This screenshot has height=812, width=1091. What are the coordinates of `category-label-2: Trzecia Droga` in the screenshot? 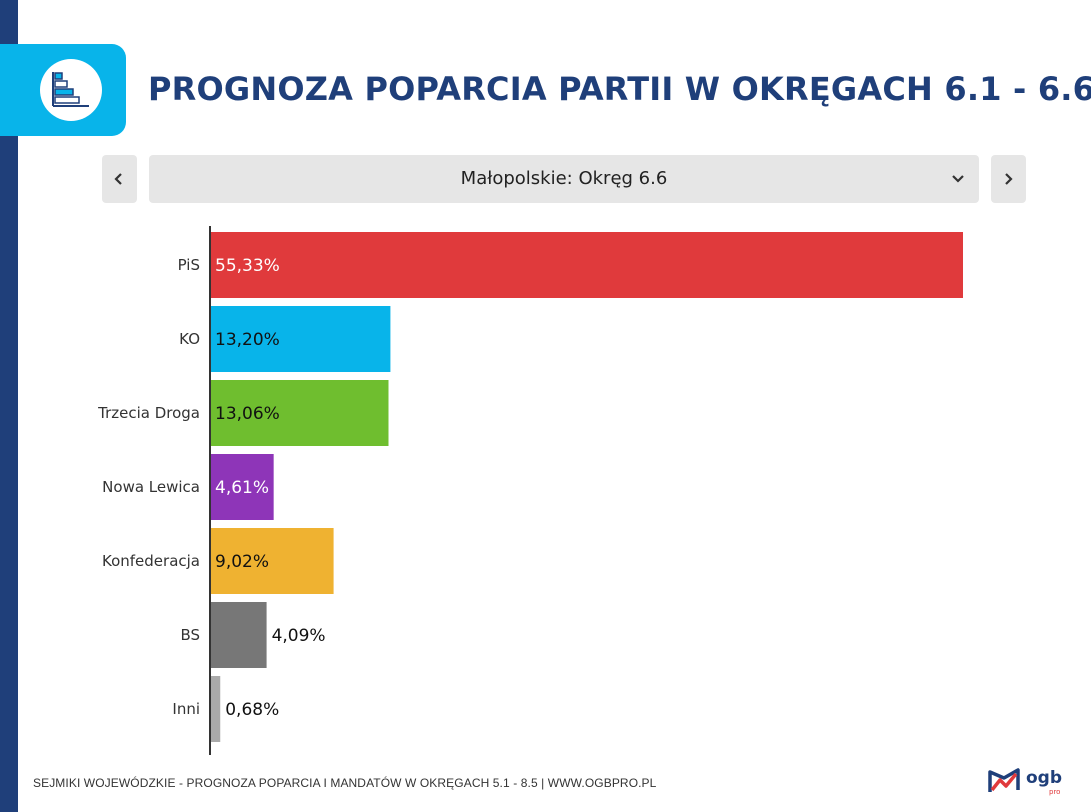 It's located at (148, 413).